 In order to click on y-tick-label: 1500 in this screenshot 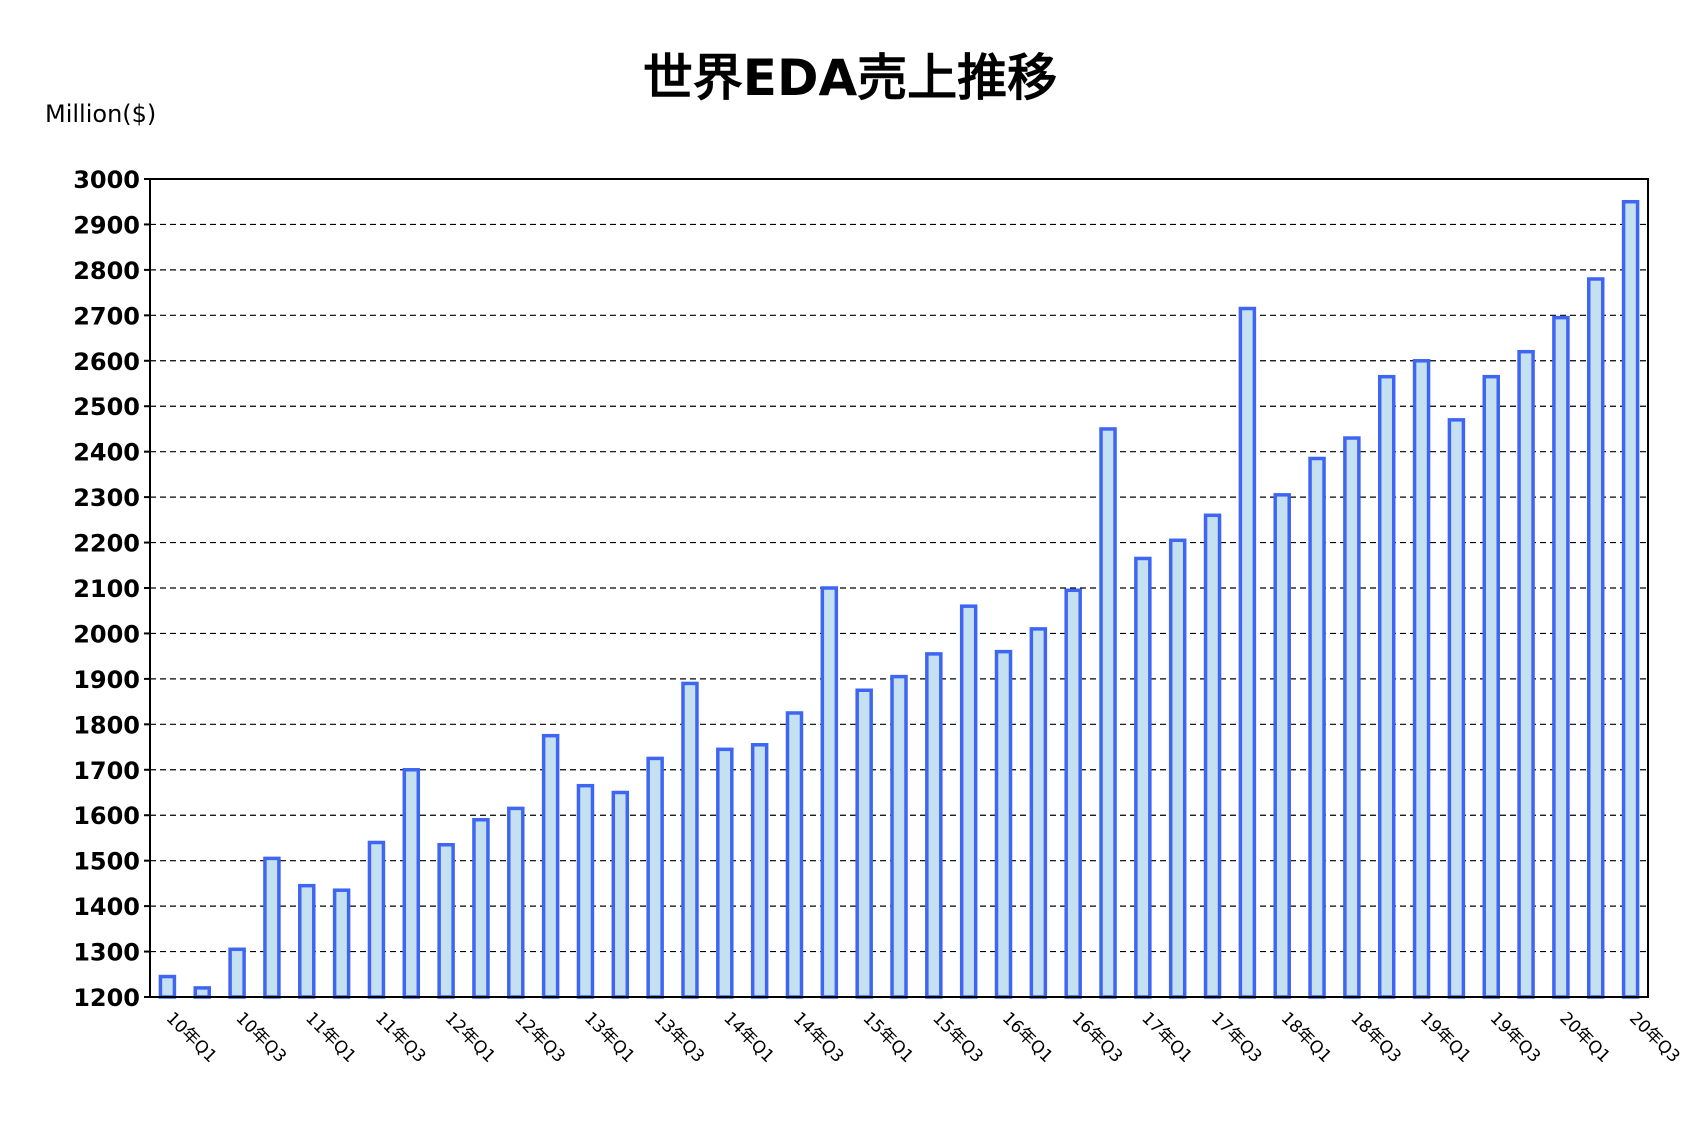, I will do `click(106, 862)`.